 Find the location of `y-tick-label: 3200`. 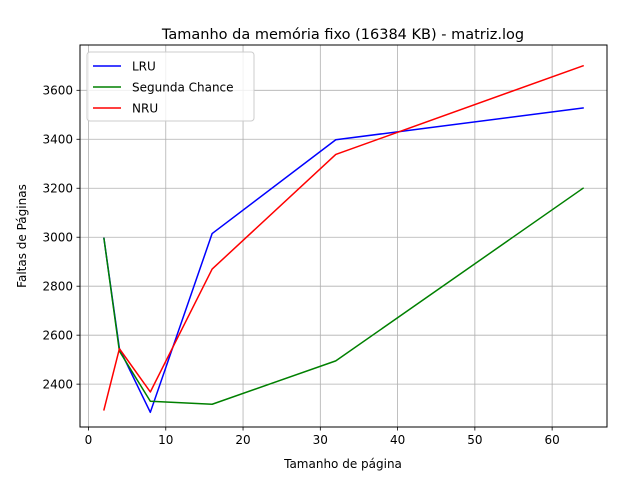

y-tick-label: 3200 is located at coordinates (57, 188).